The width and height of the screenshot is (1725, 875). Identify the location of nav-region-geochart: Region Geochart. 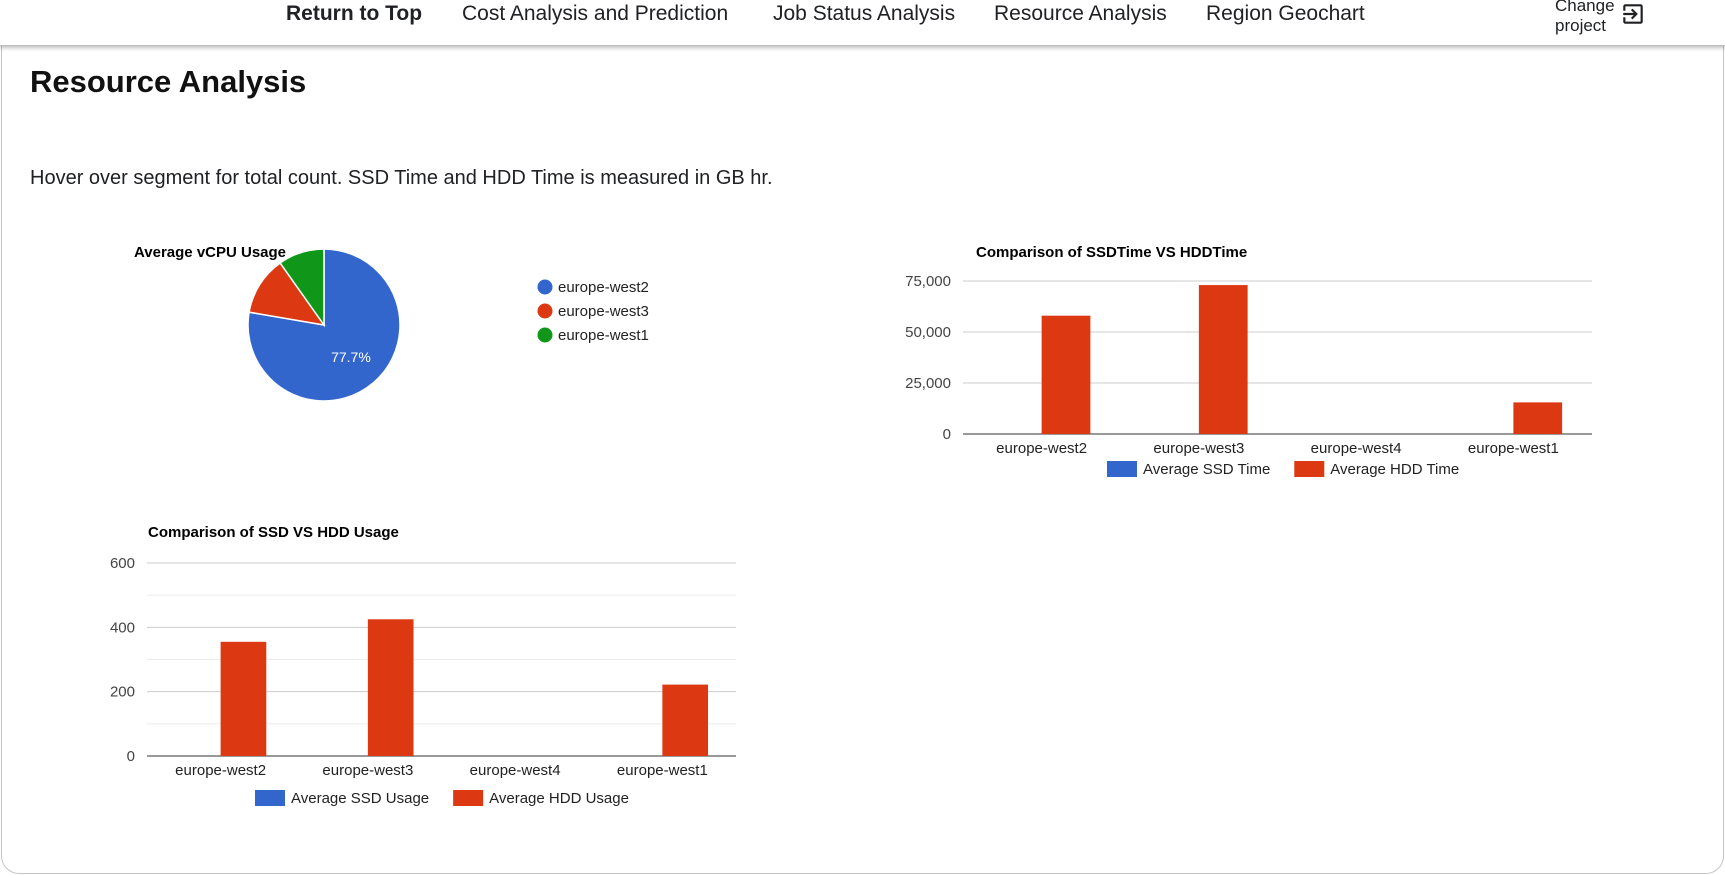
(1285, 13).